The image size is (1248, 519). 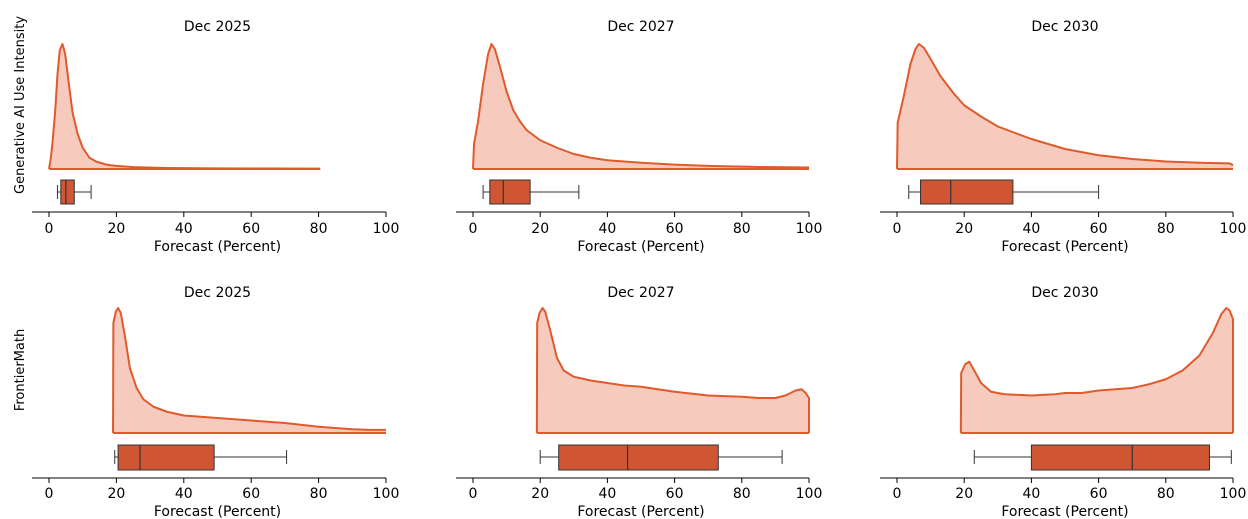 What do you see at coordinates (20, 105) in the screenshot?
I see `row-label: Generative AI Use Intensity` at bounding box center [20, 105].